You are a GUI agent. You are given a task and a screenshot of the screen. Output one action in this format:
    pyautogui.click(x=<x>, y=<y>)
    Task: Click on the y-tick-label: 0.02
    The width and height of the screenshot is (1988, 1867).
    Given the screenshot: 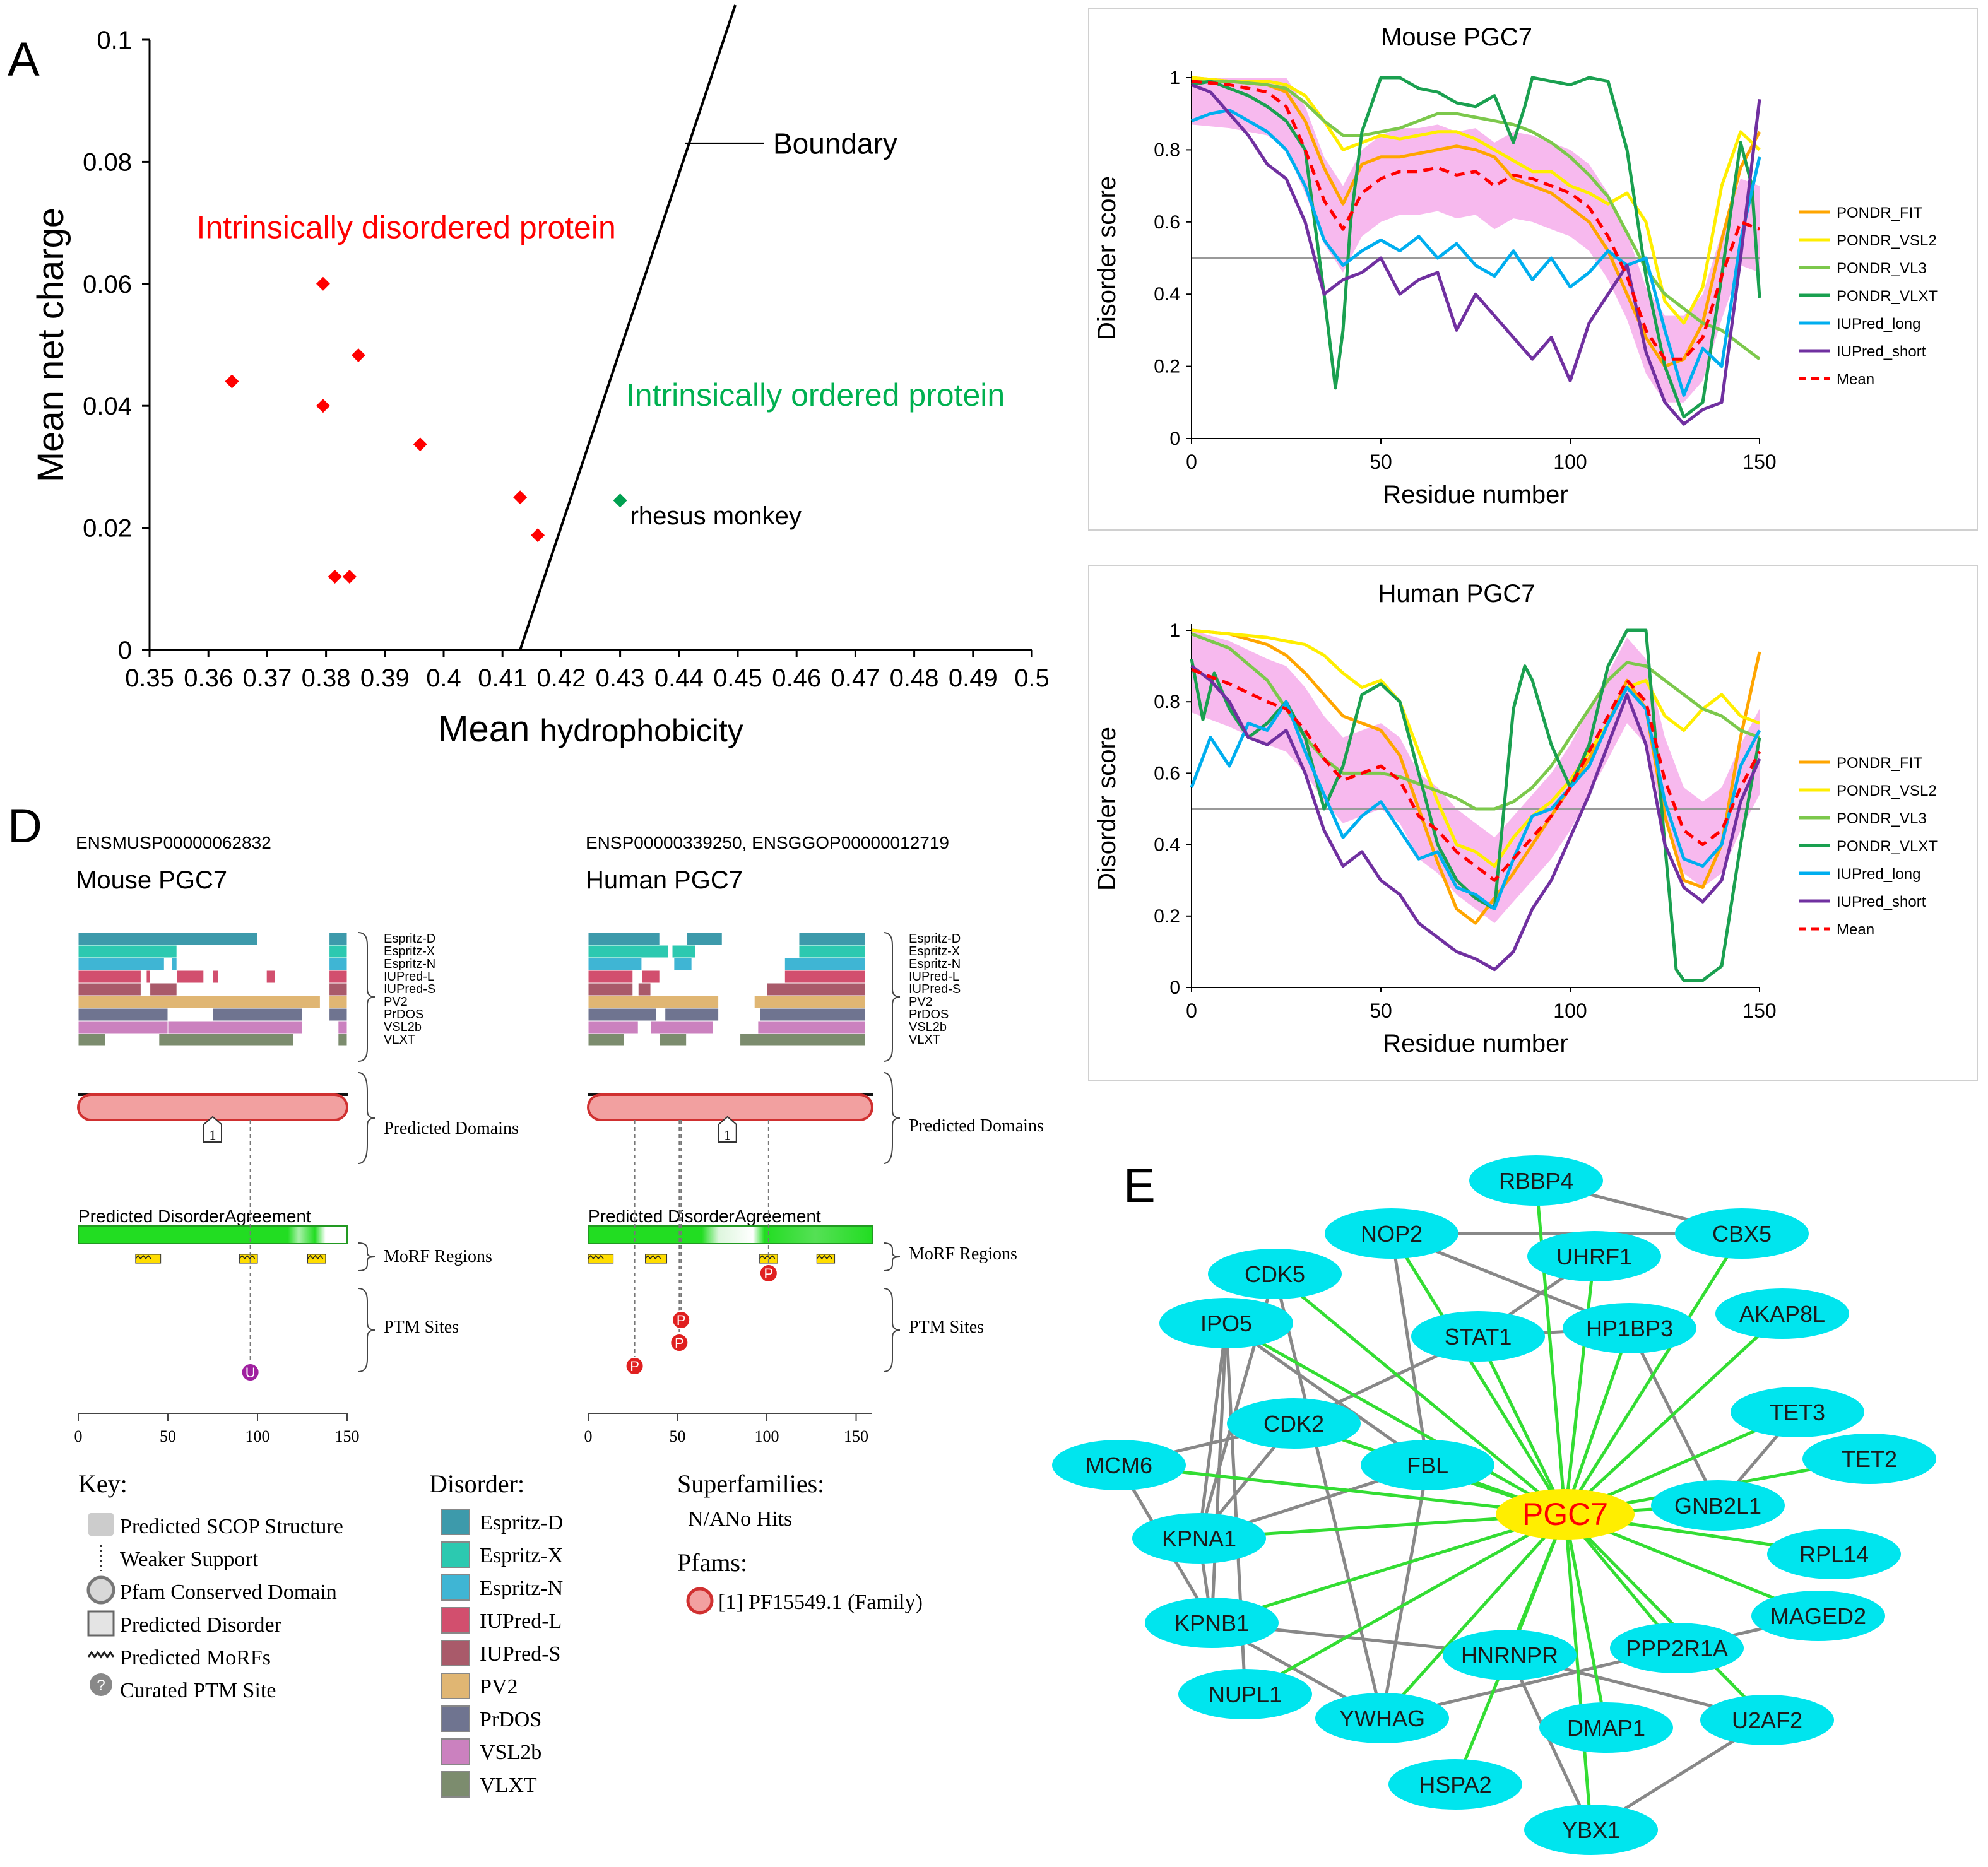 What is the action you would take?
    pyautogui.click(x=107, y=529)
    